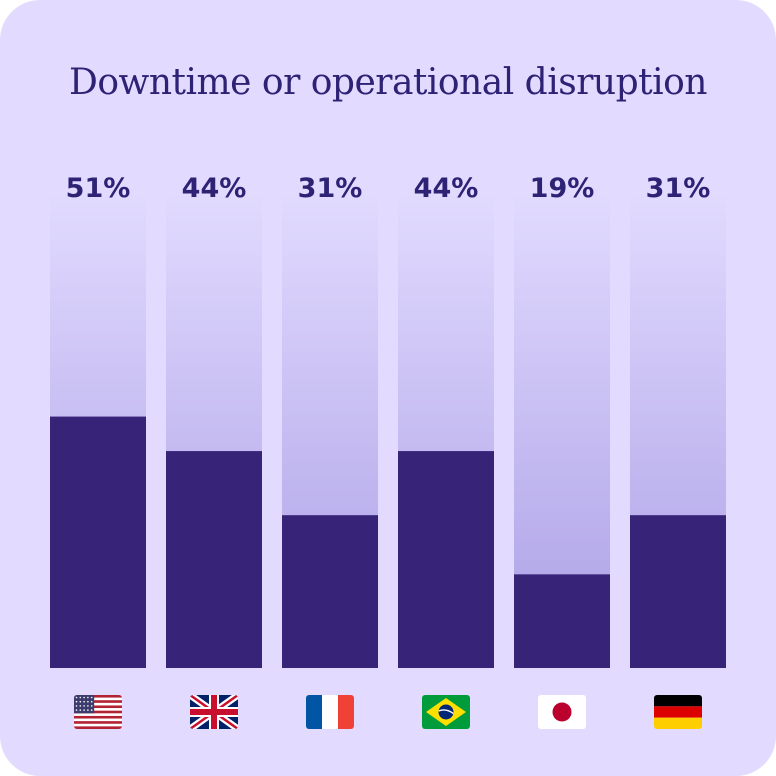 The height and width of the screenshot is (776, 776). What do you see at coordinates (388, 82) in the screenshot?
I see `chart-title: Downtime or operational disruption` at bounding box center [388, 82].